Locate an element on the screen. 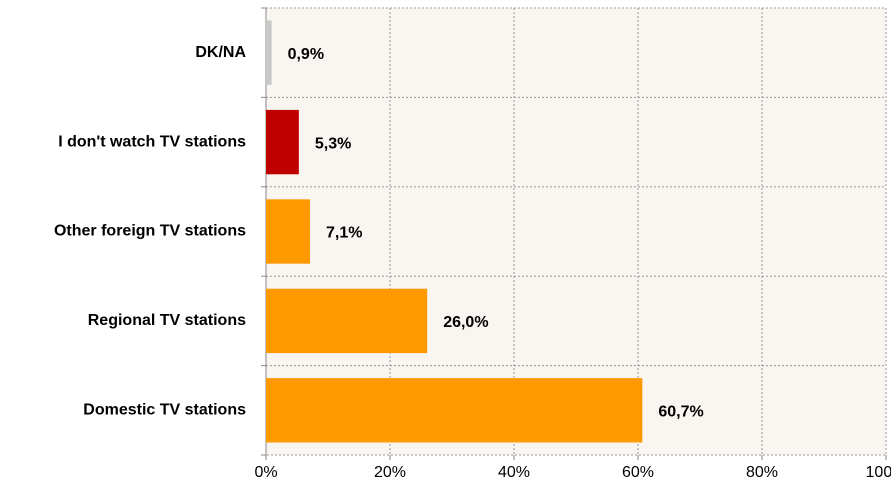 Image resolution: width=891 pixels, height=491 pixels. category-label: Regional TV stations is located at coordinates (167, 320).